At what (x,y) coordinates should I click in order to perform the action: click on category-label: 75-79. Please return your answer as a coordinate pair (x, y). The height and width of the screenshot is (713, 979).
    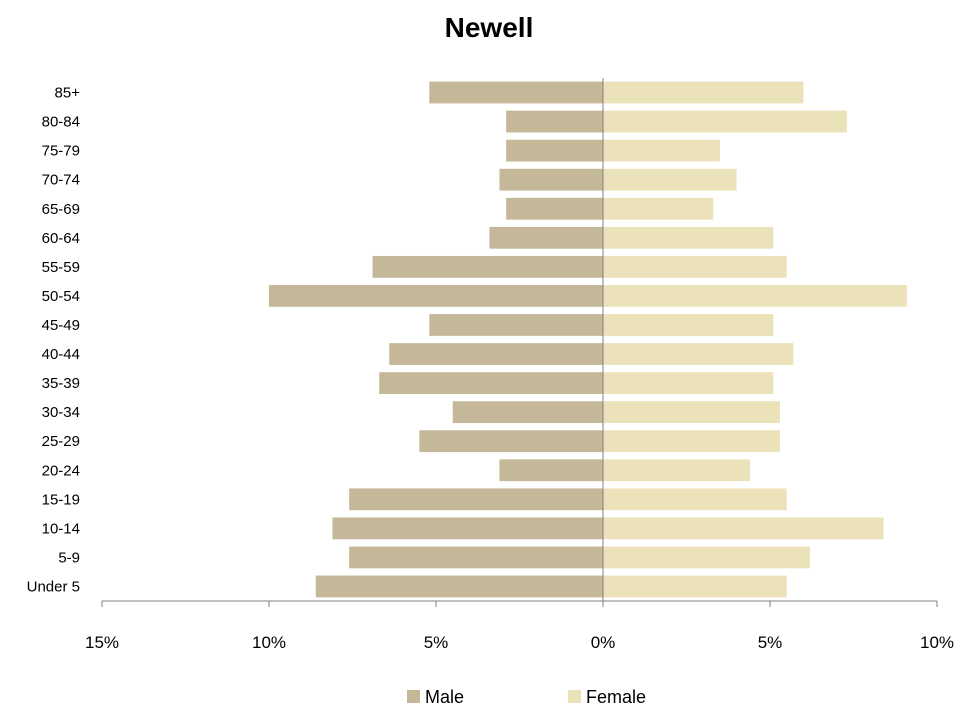
    Looking at the image, I should click on (61, 151).